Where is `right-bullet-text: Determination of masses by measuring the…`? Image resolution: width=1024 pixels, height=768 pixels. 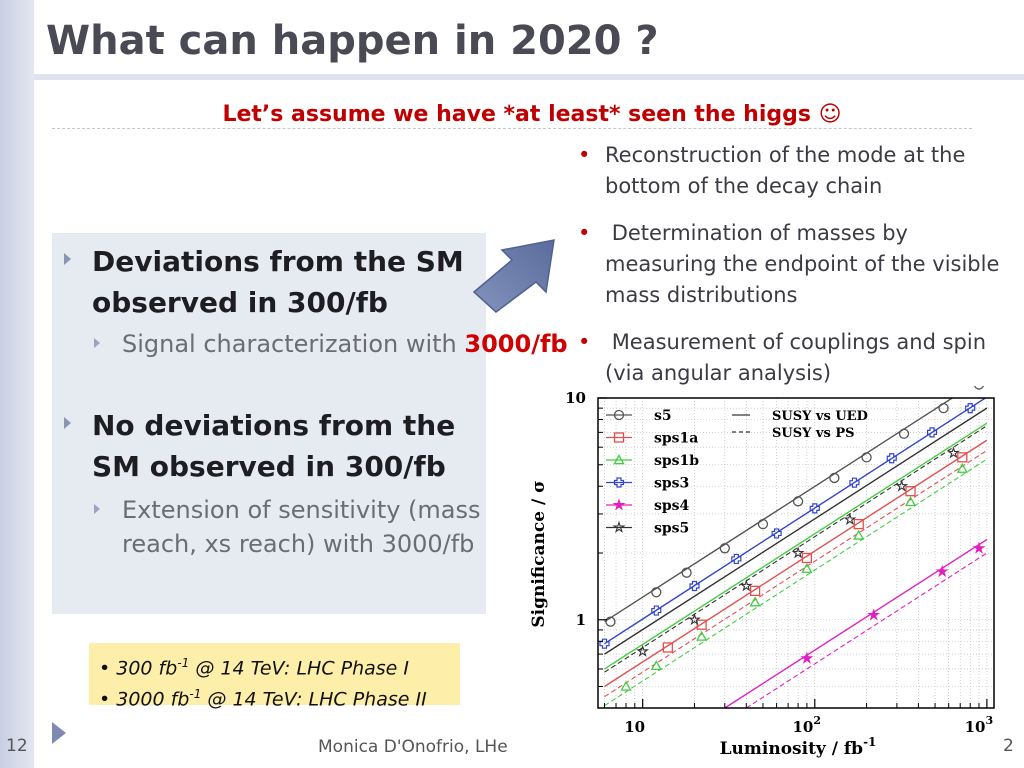
right-bullet-text: Determination of masses by measuring the… is located at coordinates (806, 264).